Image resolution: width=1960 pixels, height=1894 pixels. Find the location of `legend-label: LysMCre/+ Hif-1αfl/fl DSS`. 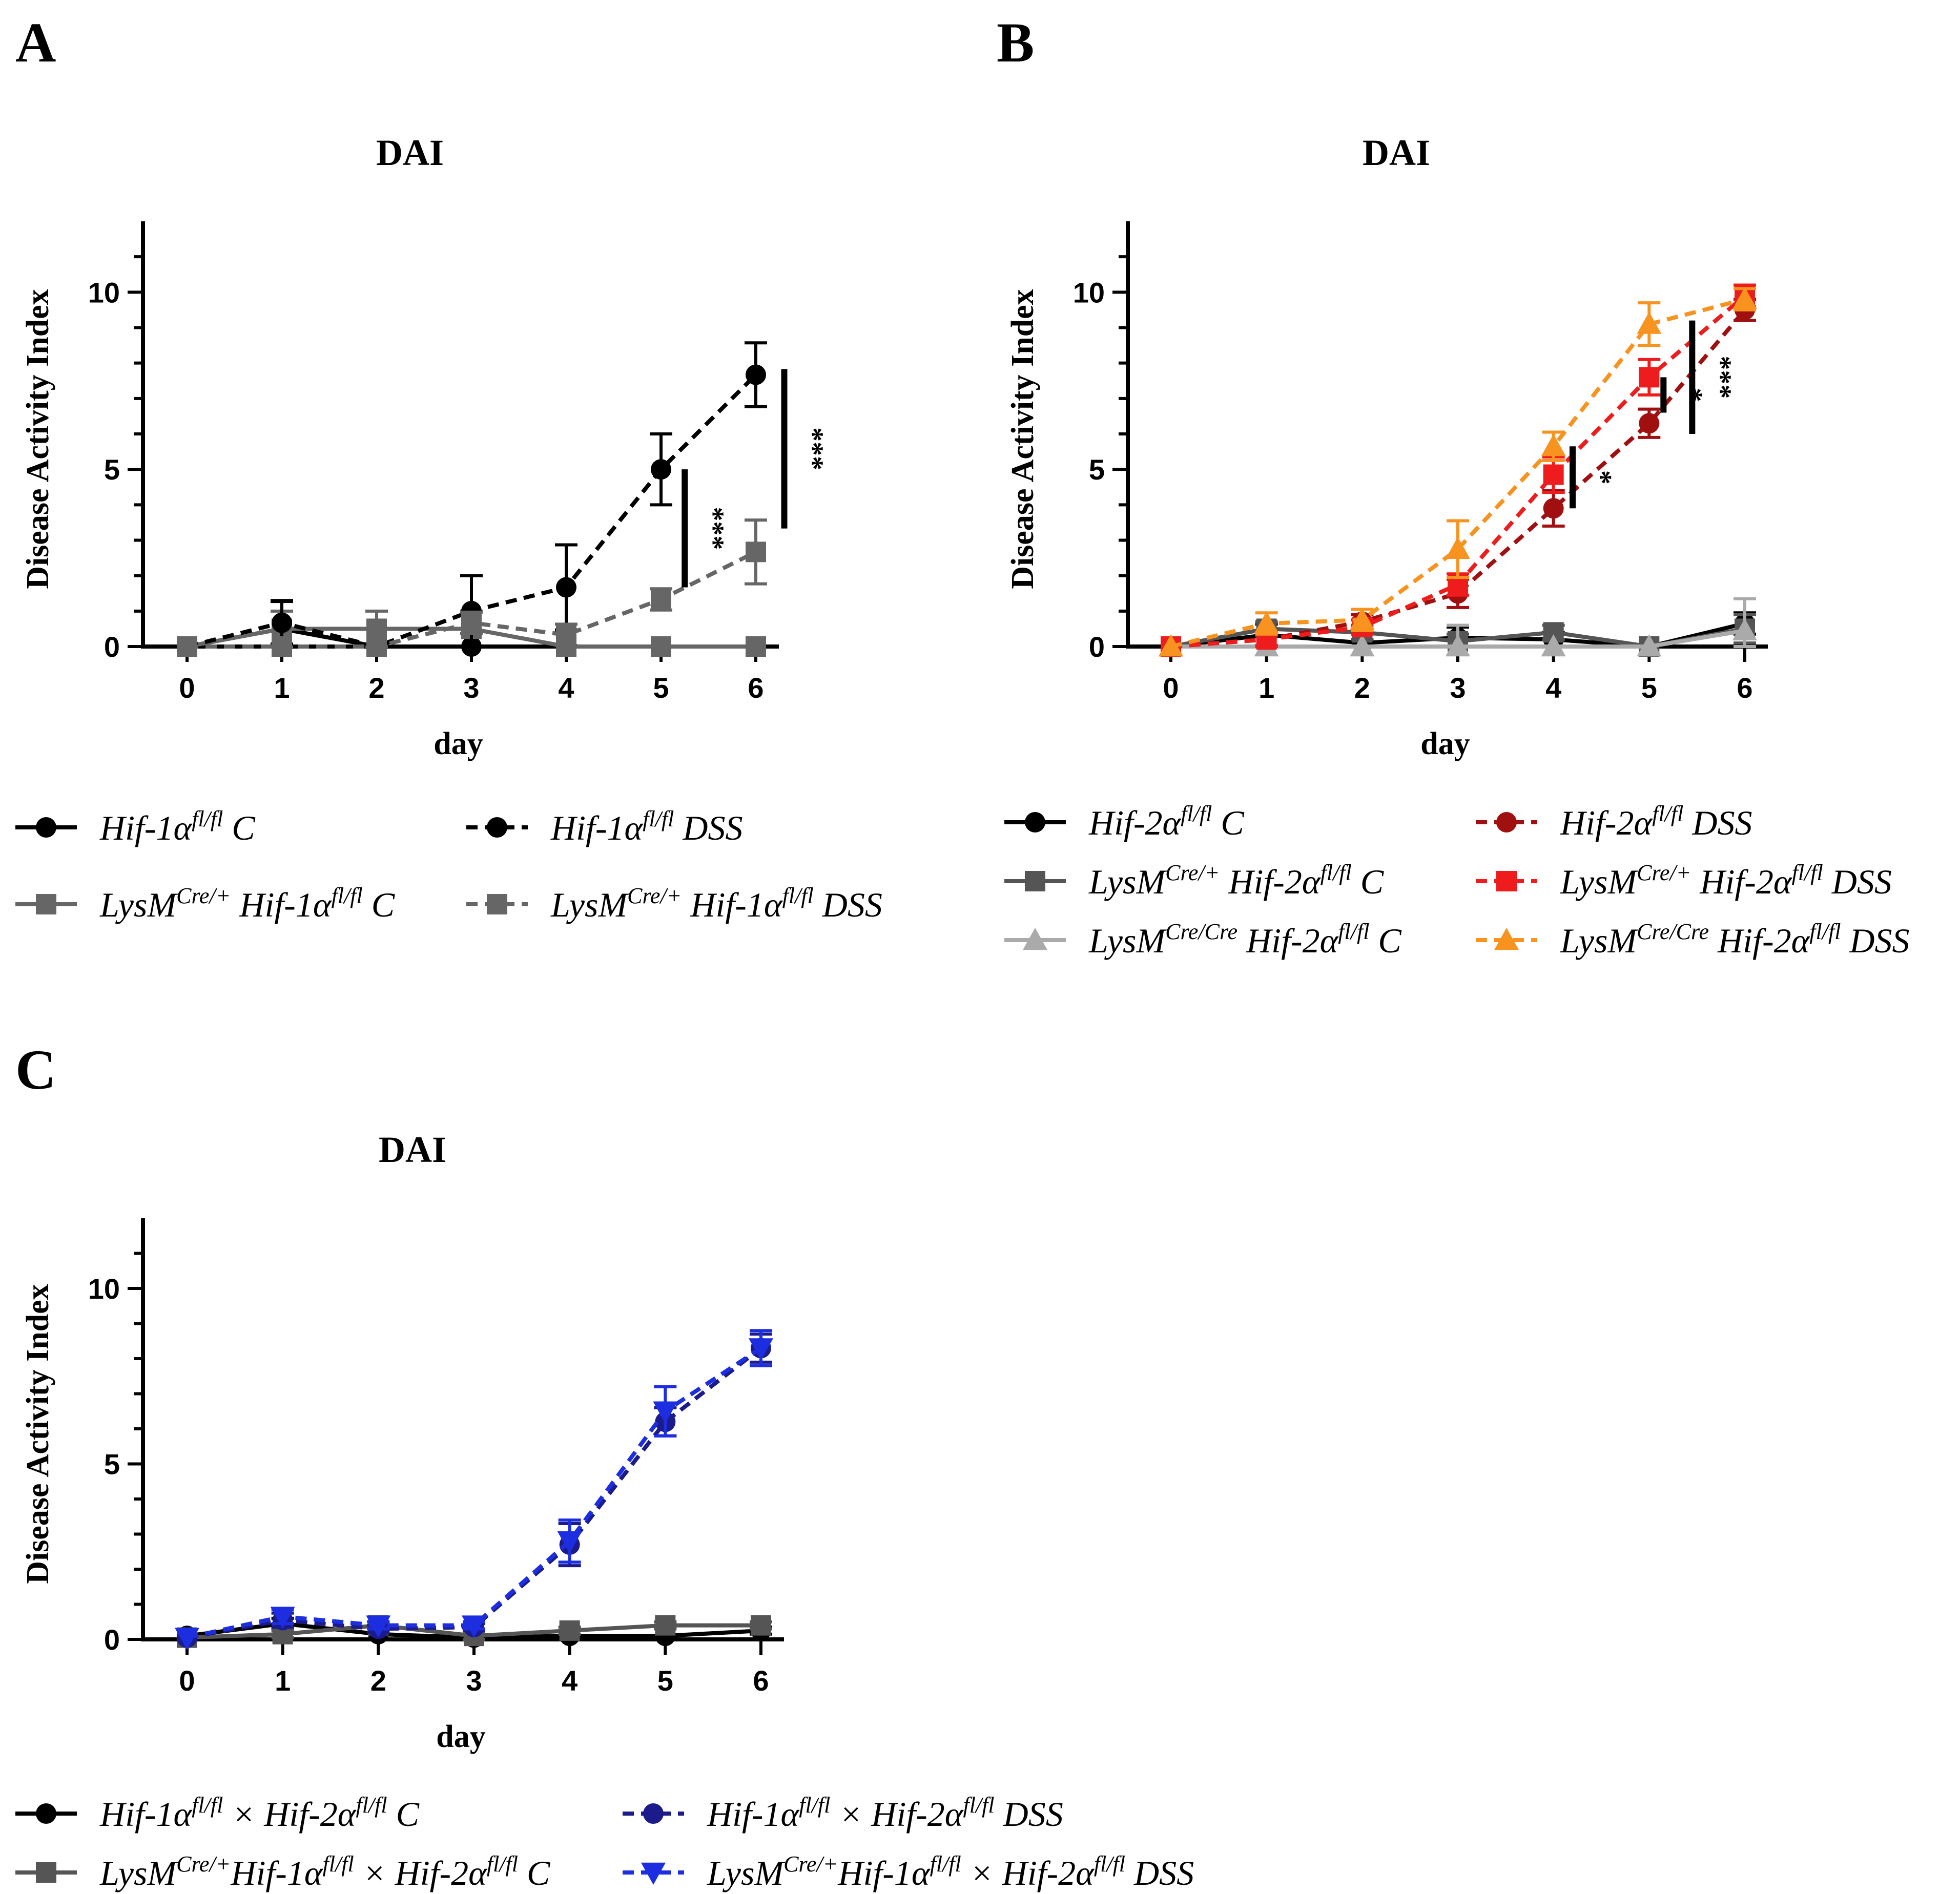

legend-label: LysMCre/+ Hif-1αfl/fl DSS is located at coordinates (716, 904).